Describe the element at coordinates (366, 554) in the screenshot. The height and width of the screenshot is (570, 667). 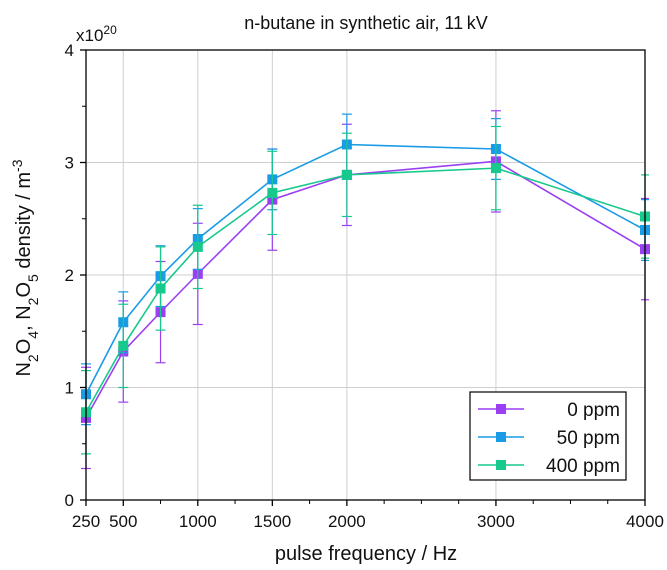
I see `x-axis-title: pulse frequency / Hz` at that location.